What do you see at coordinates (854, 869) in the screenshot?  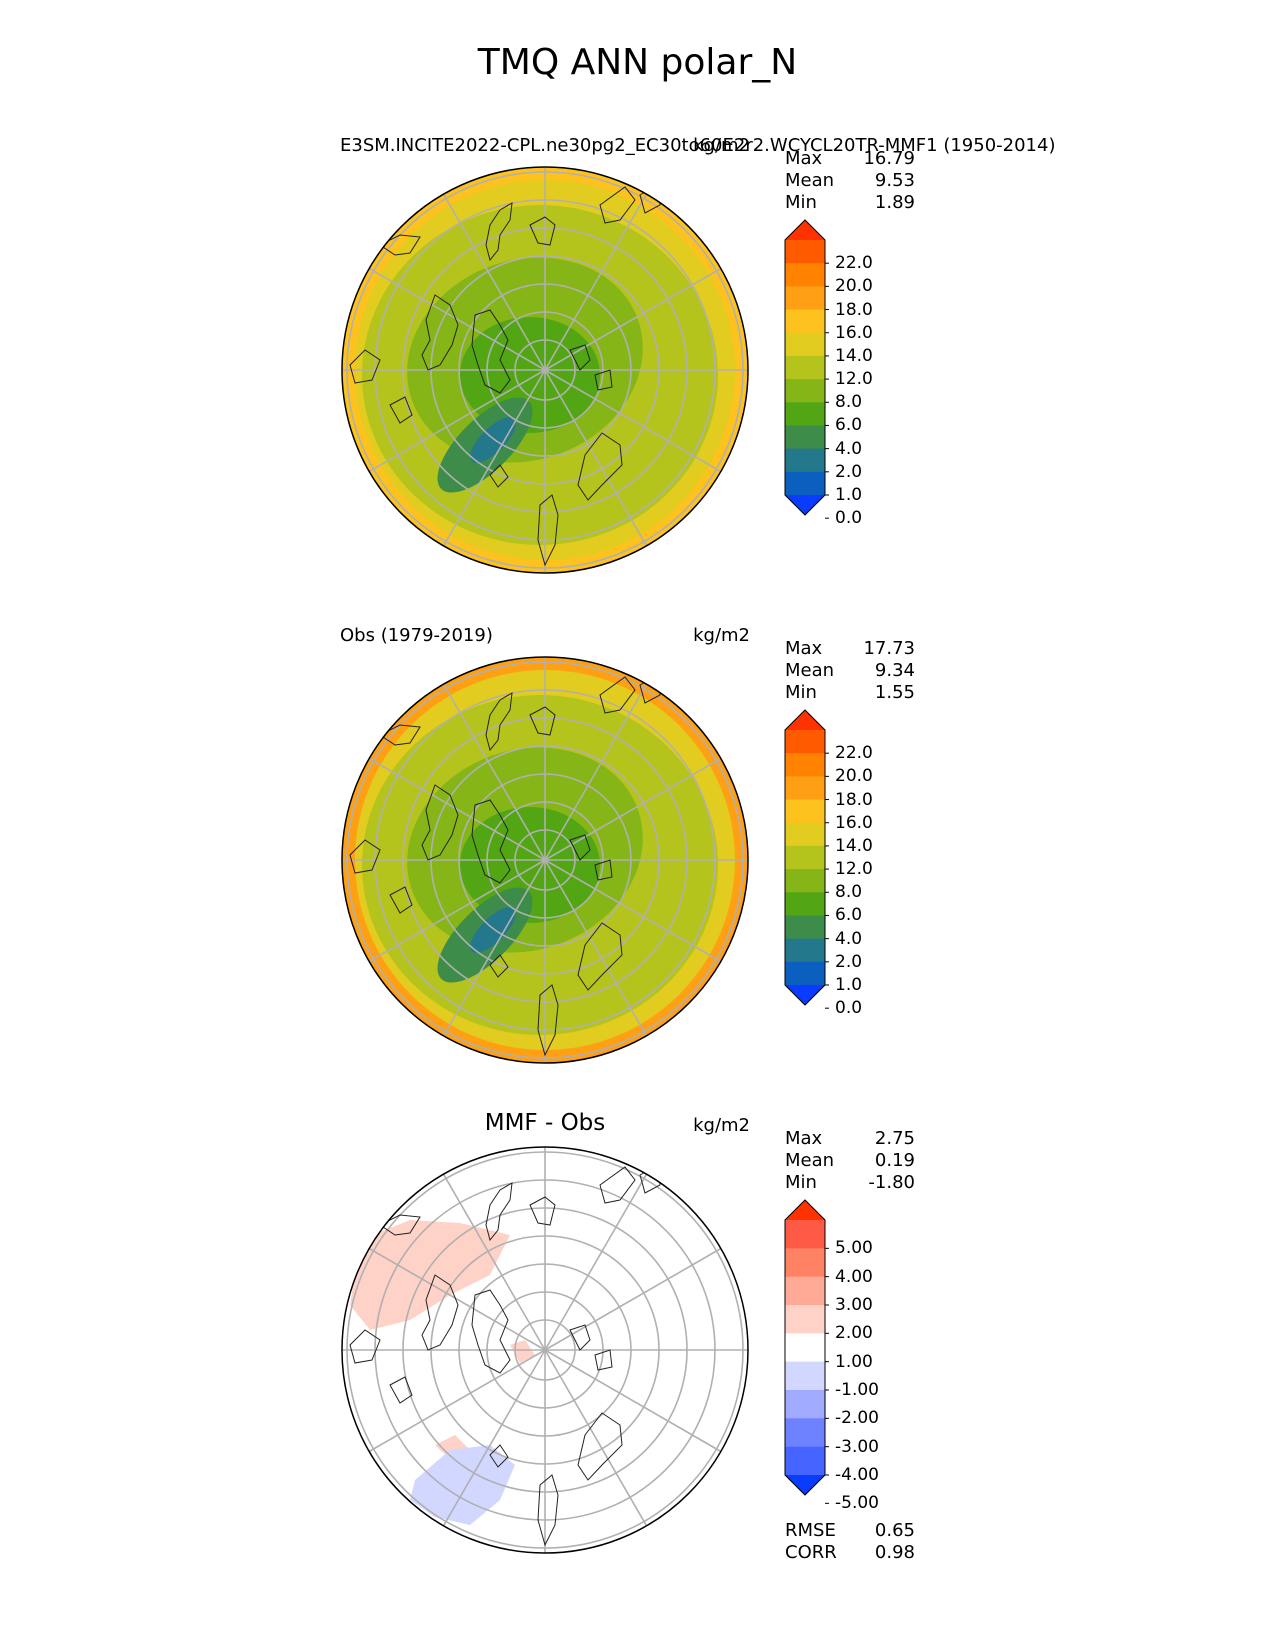 I see `colorbar-tick-label: 12.0` at bounding box center [854, 869].